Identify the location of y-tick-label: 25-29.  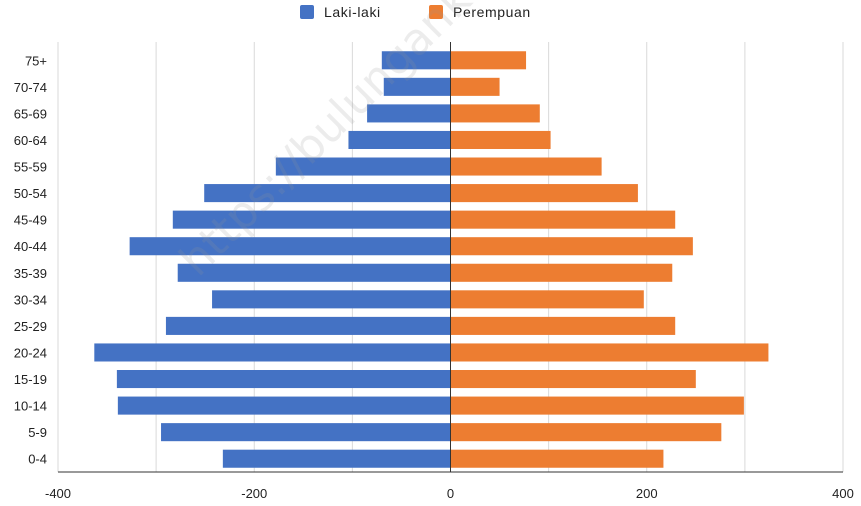
(30, 326).